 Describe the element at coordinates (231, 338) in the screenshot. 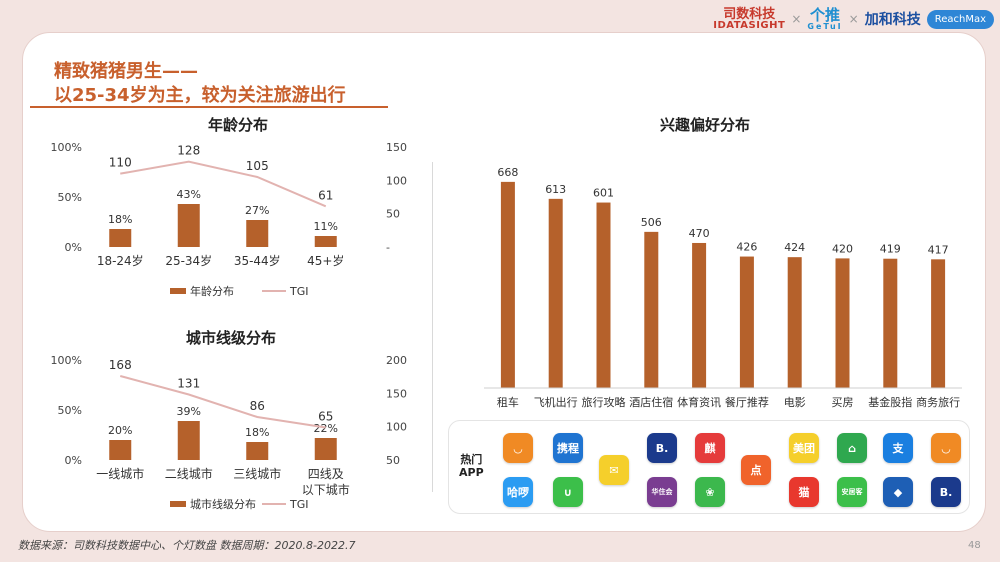

I see `city-chart-title: 城市线级分布` at that location.